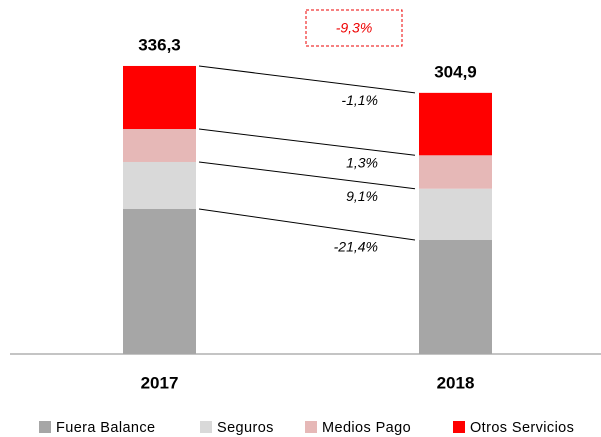 This screenshot has height=437, width=601. I want to click on total-change-box, so click(354, 28).